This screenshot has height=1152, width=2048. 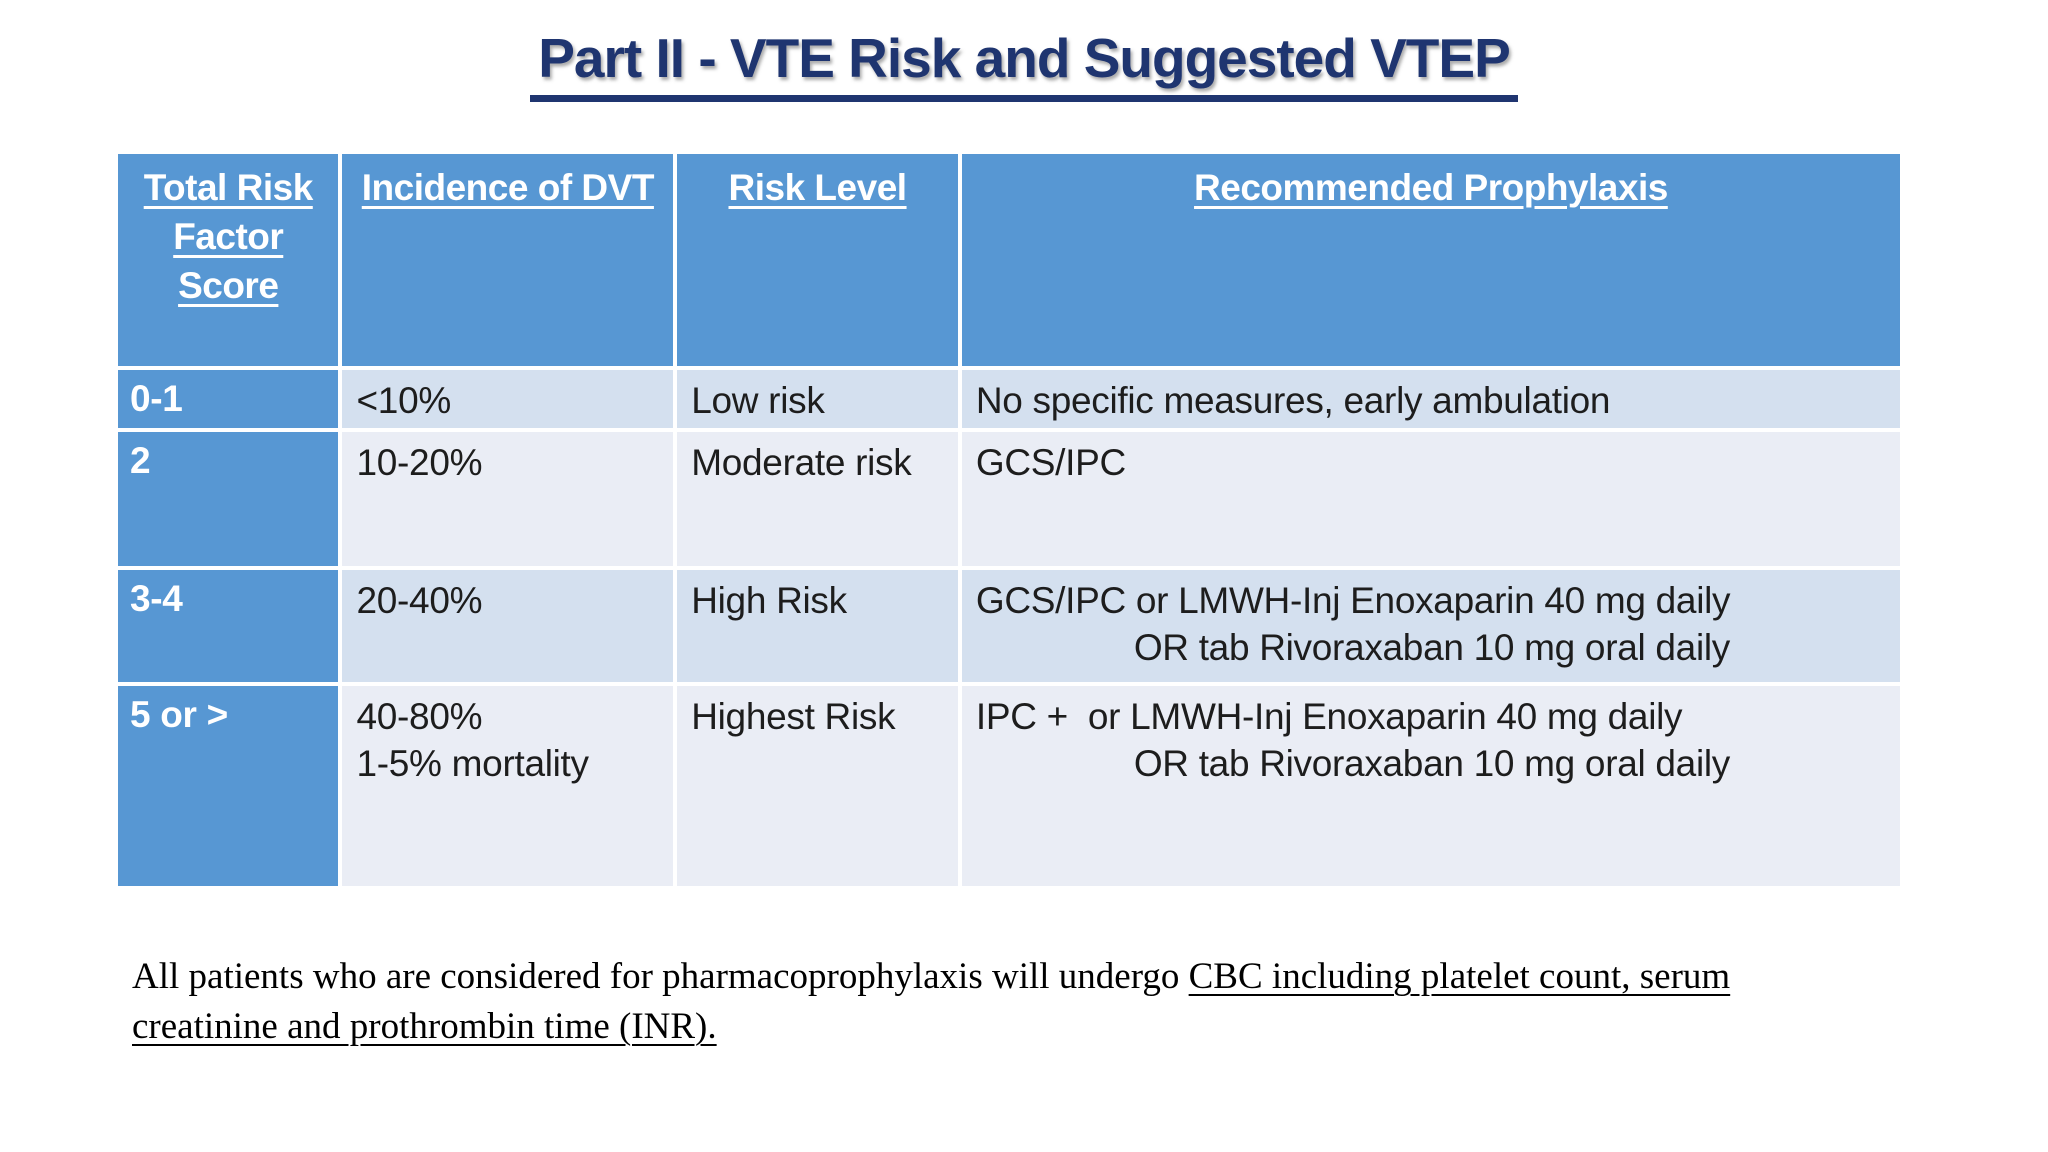 I want to click on header-line: Factor, so click(x=228, y=236).